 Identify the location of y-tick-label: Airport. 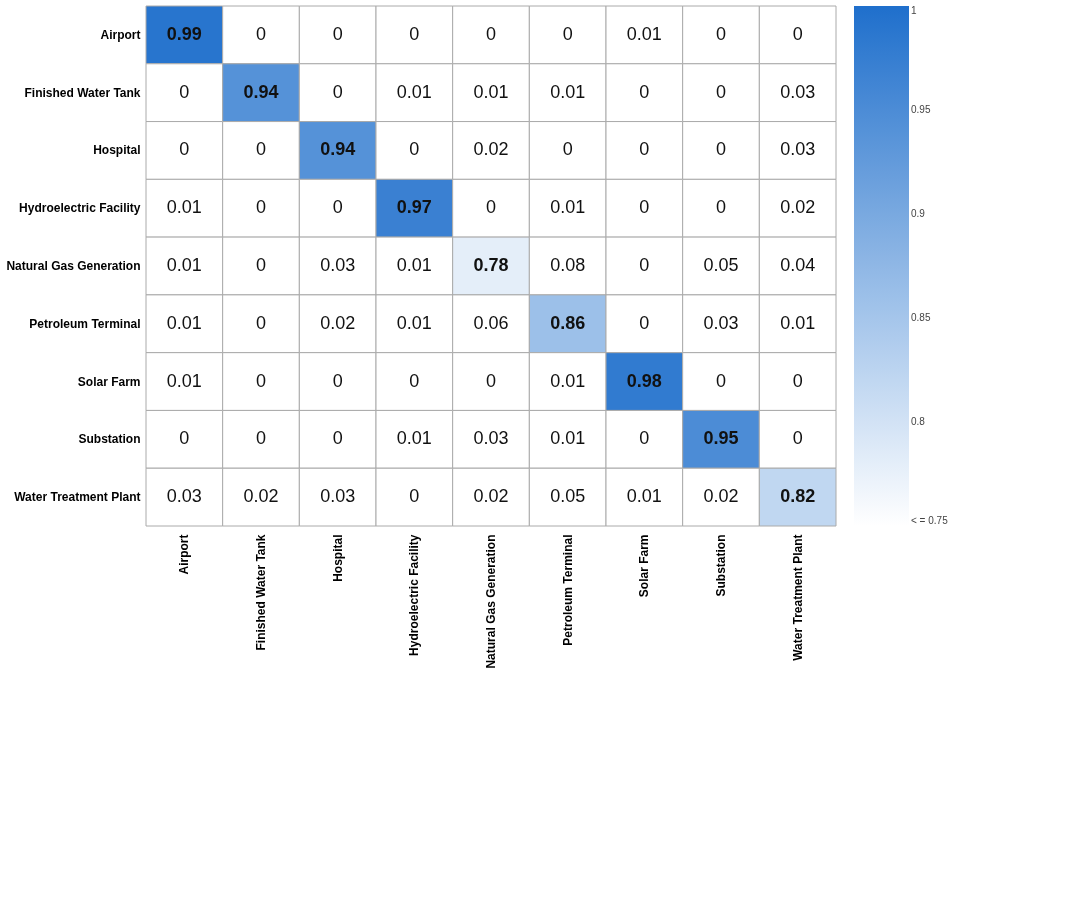
(120, 34).